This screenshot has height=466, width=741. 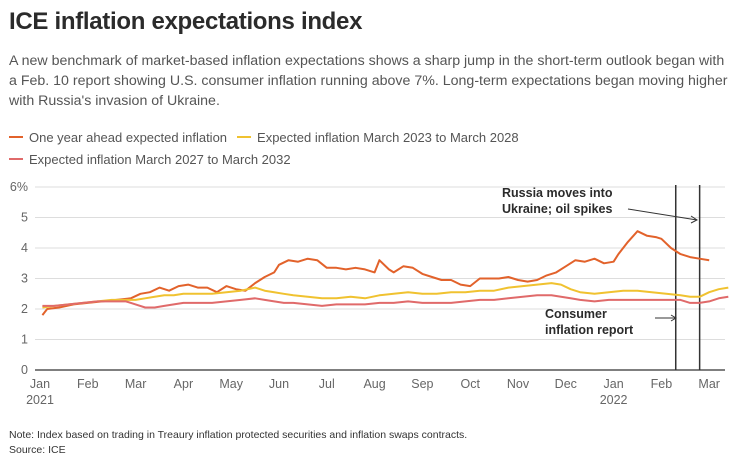 I want to click on event-lines, so click(x=687, y=277).